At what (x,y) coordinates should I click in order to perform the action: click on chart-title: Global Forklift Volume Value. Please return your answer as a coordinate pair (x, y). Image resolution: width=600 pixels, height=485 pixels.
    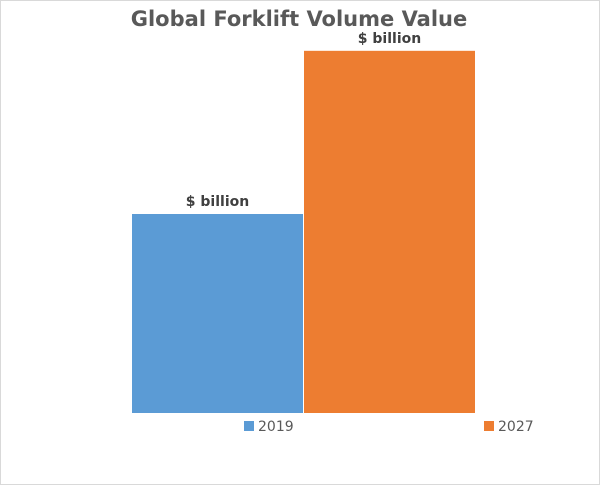
    Looking at the image, I should click on (299, 19).